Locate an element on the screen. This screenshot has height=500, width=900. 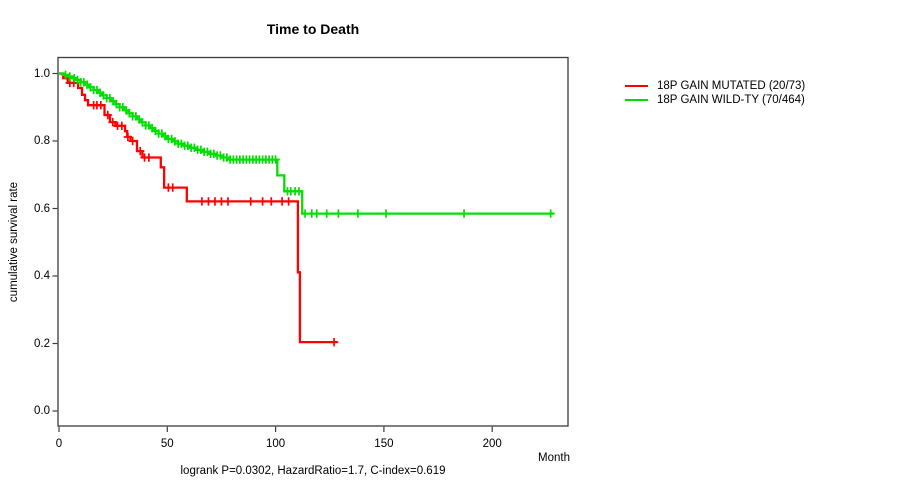
legend-line-swatch-green is located at coordinates (636, 100).